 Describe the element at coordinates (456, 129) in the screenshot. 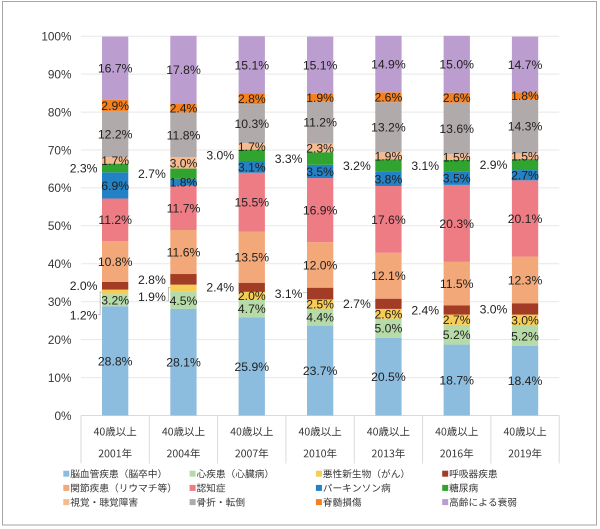

I see `svg-text: 13.6%` at that location.